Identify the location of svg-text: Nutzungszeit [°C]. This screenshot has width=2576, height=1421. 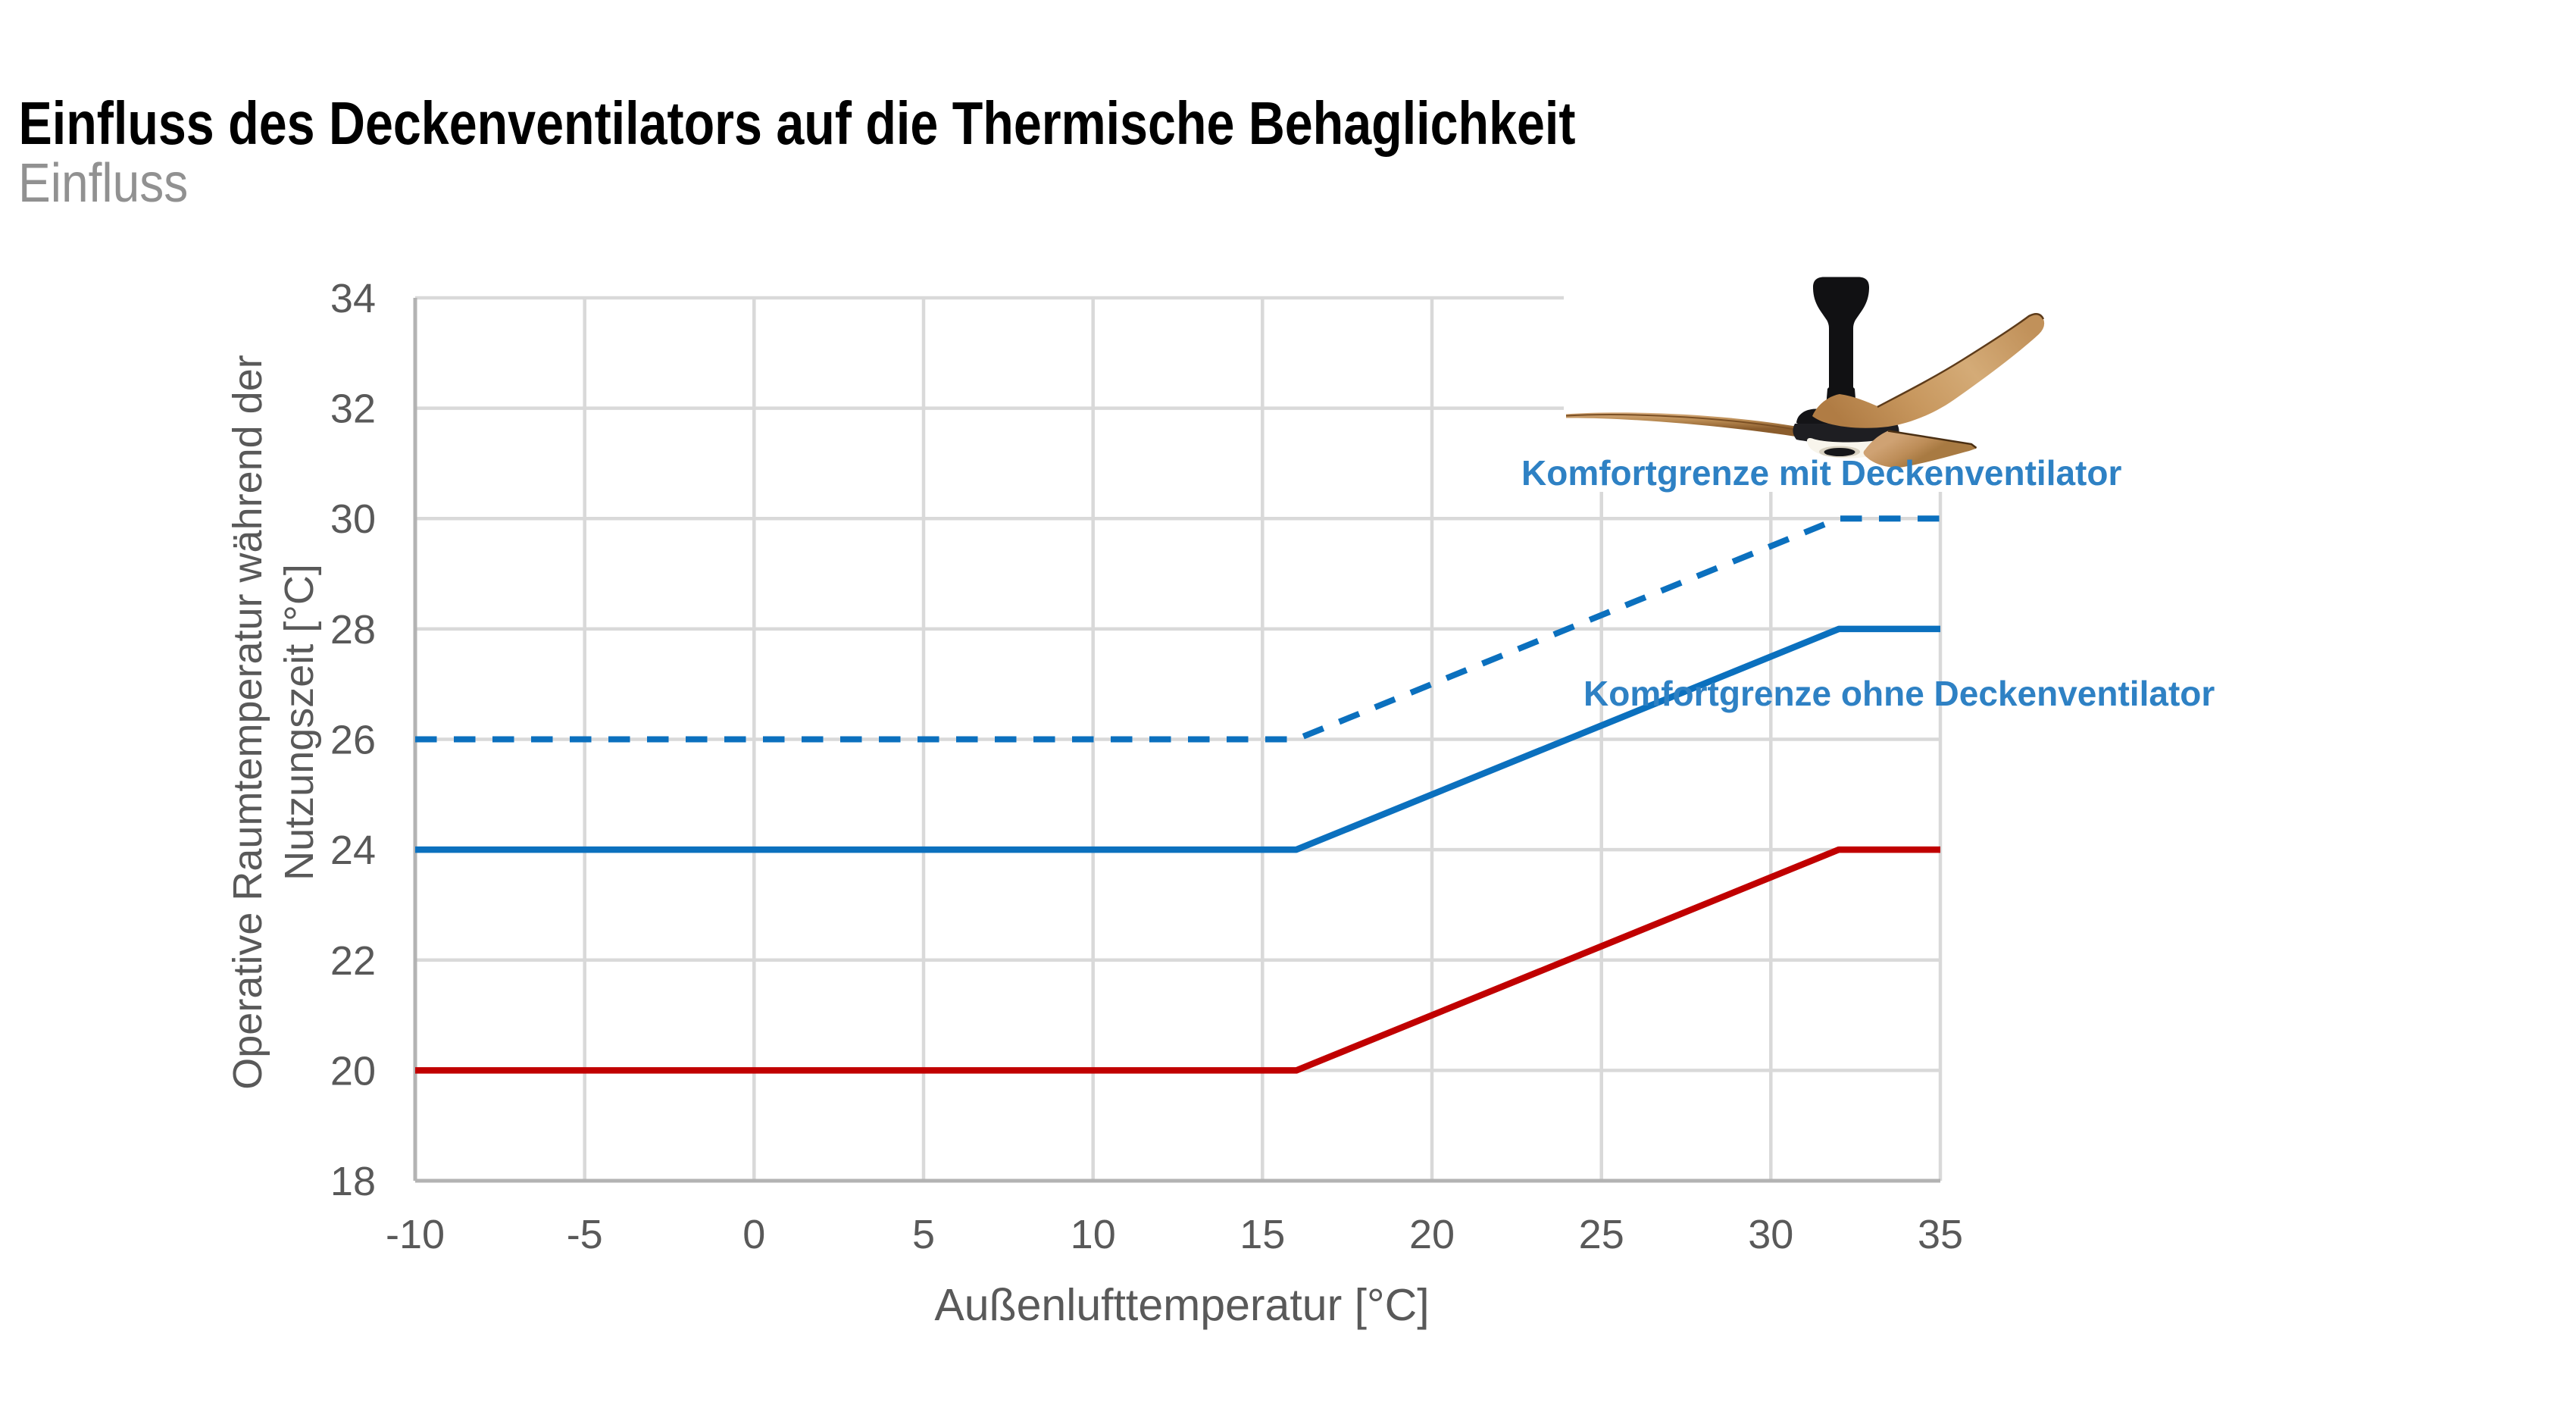
(299, 722).